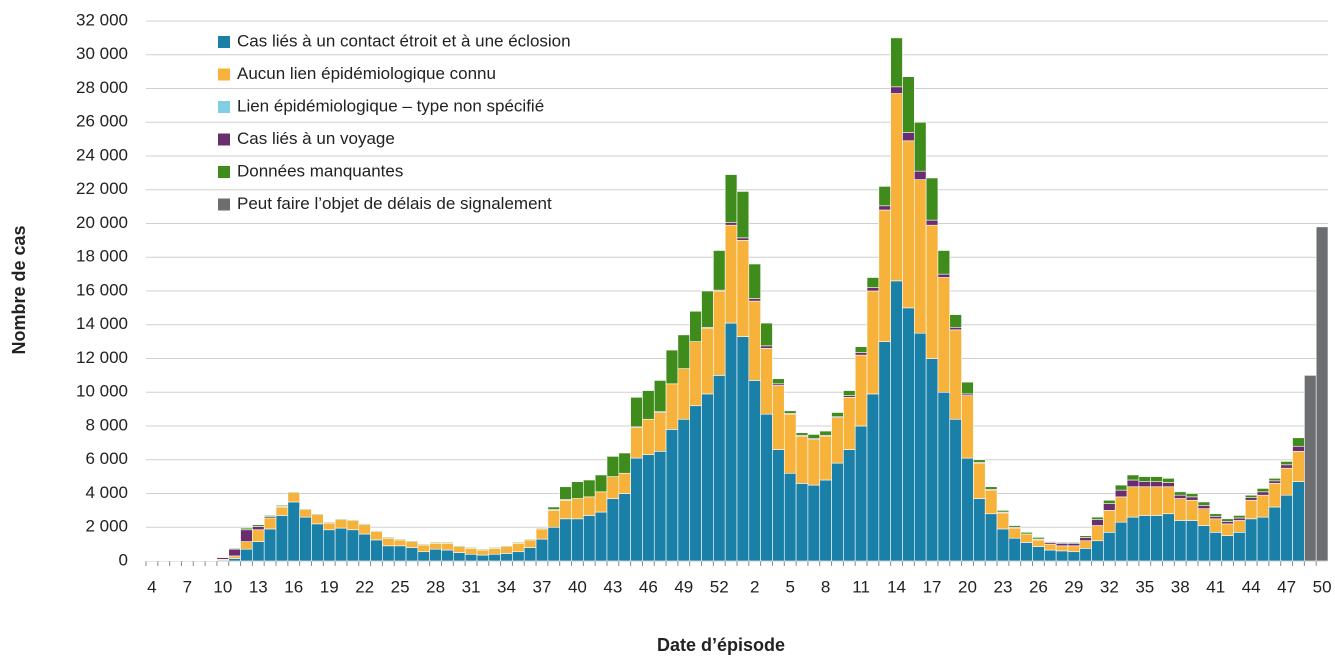 This screenshot has height=663, width=1335. What do you see at coordinates (320, 170) in the screenshot?
I see `legend-label: Données manquantes` at bounding box center [320, 170].